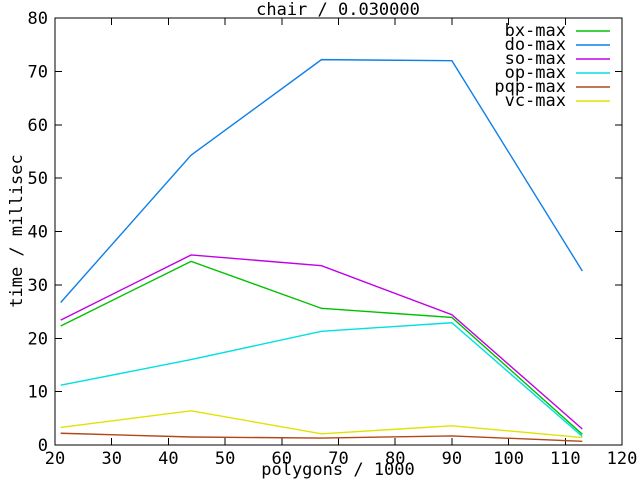 The height and width of the screenshot is (480, 640). What do you see at coordinates (38, 126) in the screenshot?
I see `y-tick-label: 60` at bounding box center [38, 126].